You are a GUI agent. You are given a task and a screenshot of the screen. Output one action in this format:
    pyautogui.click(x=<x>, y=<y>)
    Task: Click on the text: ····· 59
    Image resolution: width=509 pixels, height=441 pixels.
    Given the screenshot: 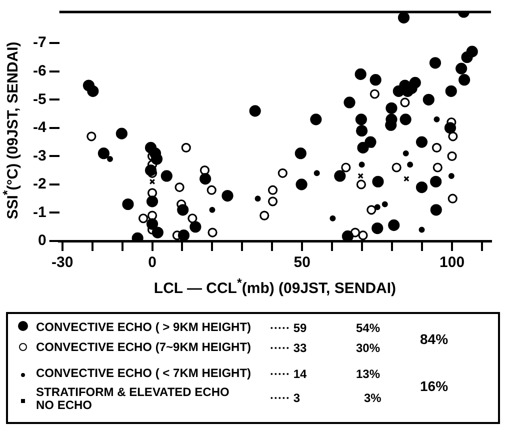 What is the action you would take?
    pyautogui.click(x=288, y=328)
    